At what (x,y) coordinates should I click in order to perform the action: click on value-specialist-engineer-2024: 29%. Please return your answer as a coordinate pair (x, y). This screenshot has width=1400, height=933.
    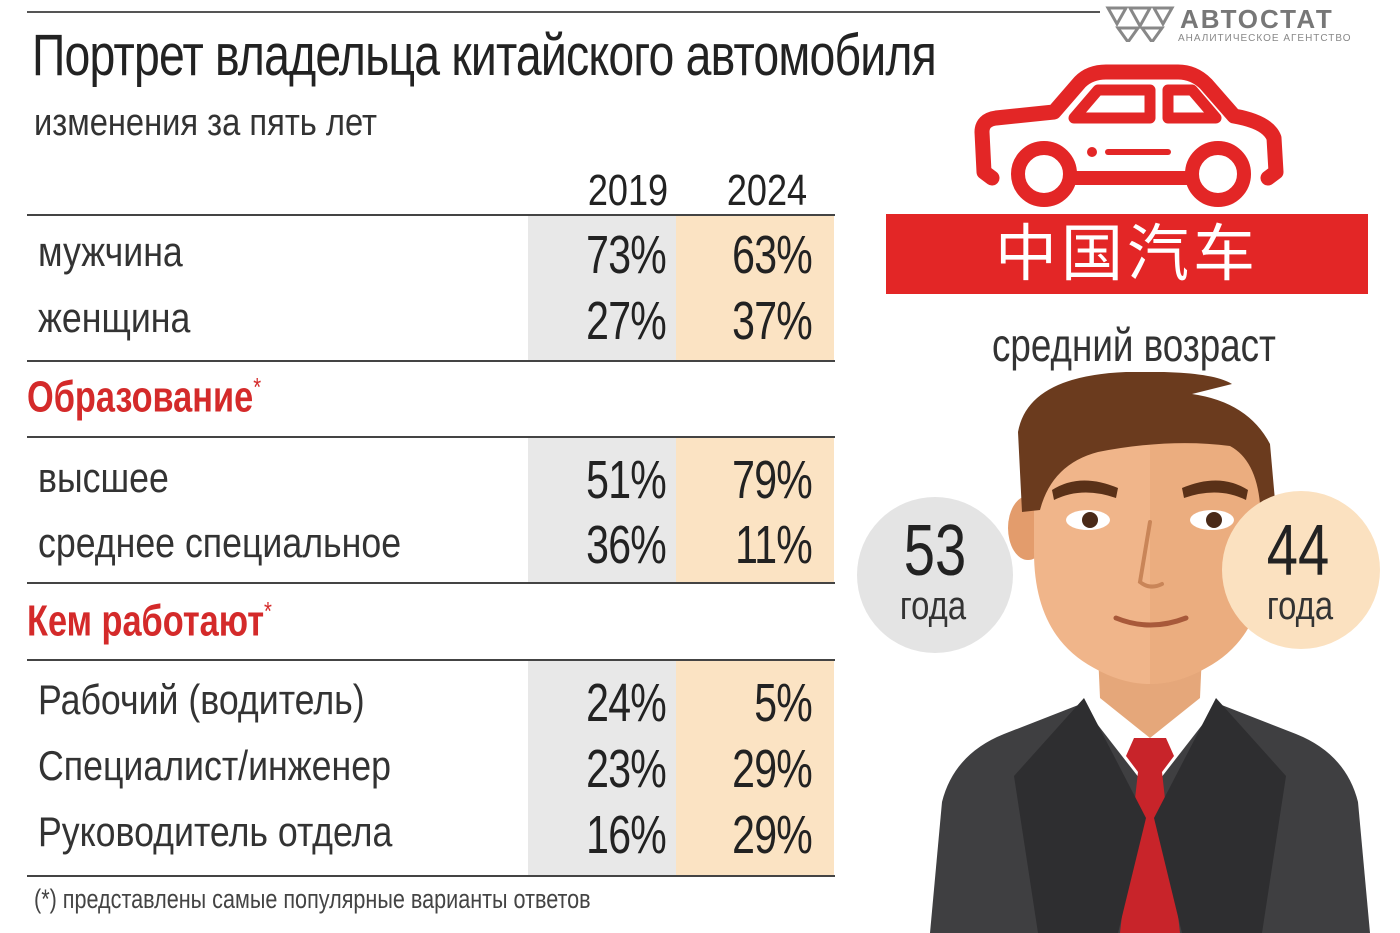
    Looking at the image, I should click on (772, 769).